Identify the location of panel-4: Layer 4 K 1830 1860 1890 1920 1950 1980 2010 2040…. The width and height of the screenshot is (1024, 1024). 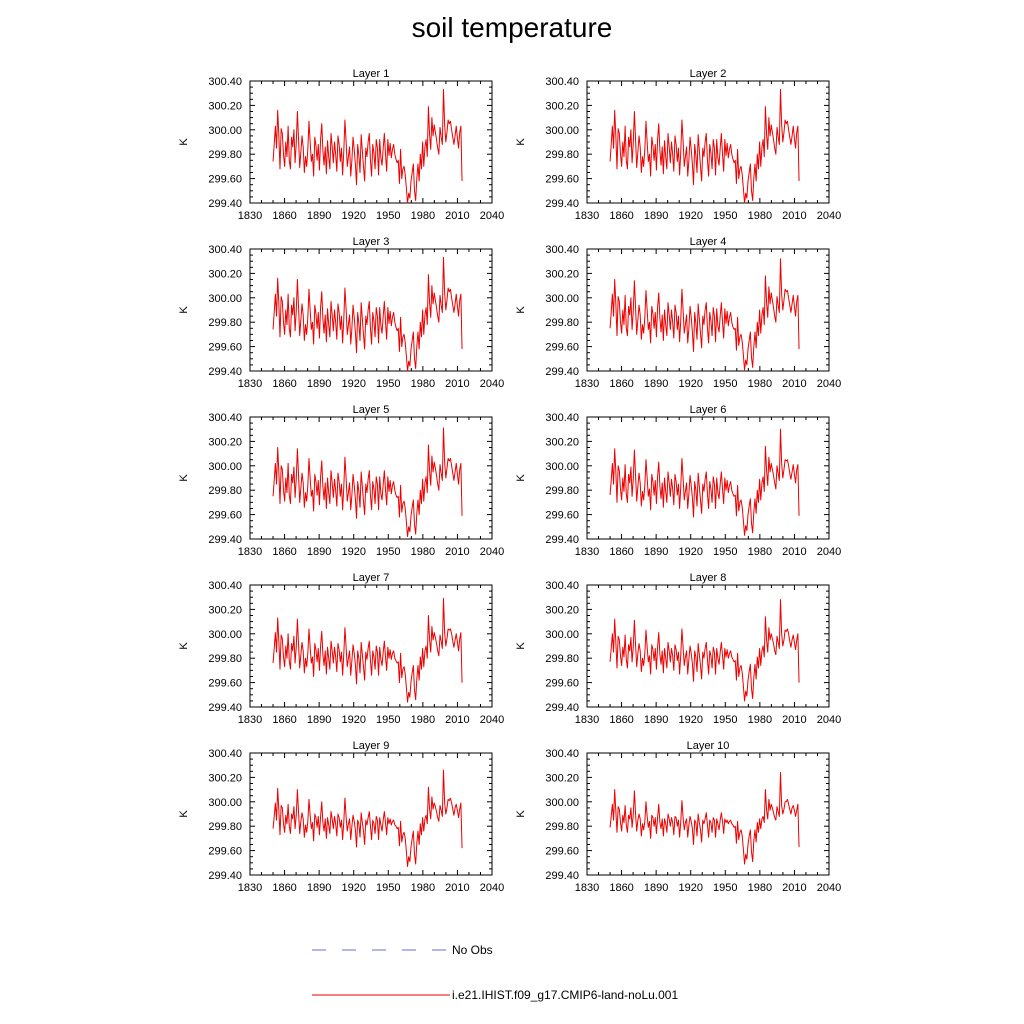
(678, 313).